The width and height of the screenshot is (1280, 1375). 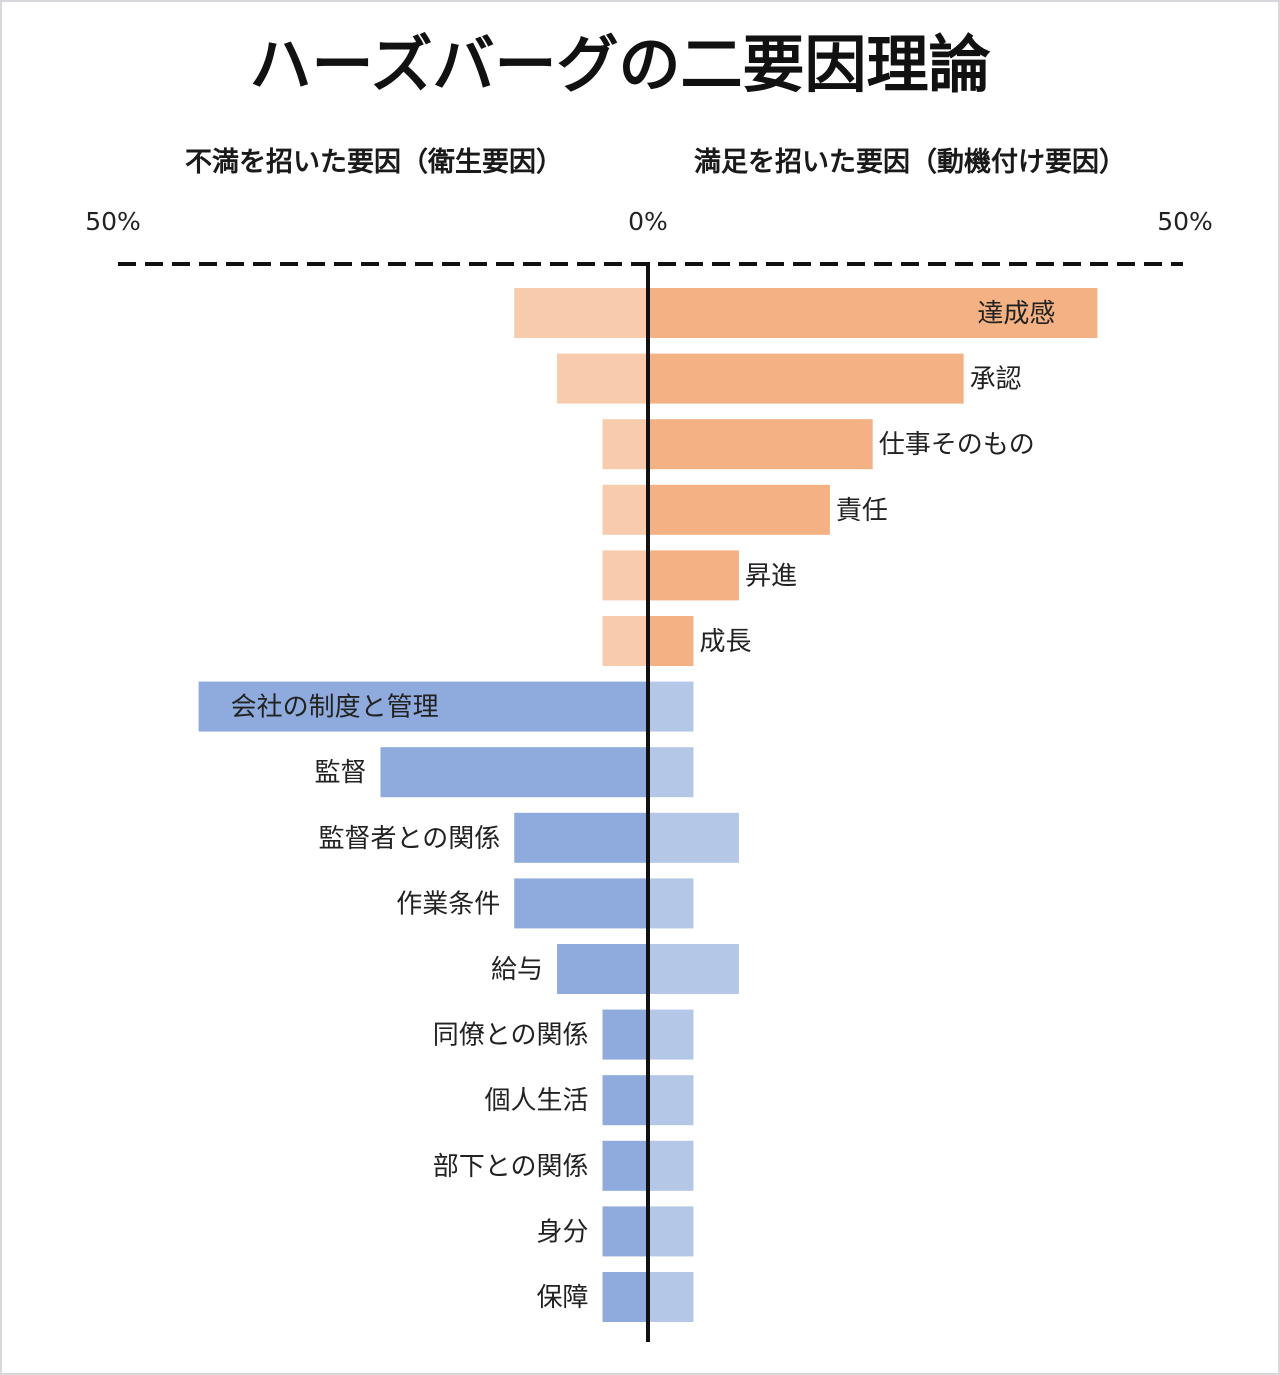 I want to click on bar-label-15: 保障, so click(x=563, y=1298).